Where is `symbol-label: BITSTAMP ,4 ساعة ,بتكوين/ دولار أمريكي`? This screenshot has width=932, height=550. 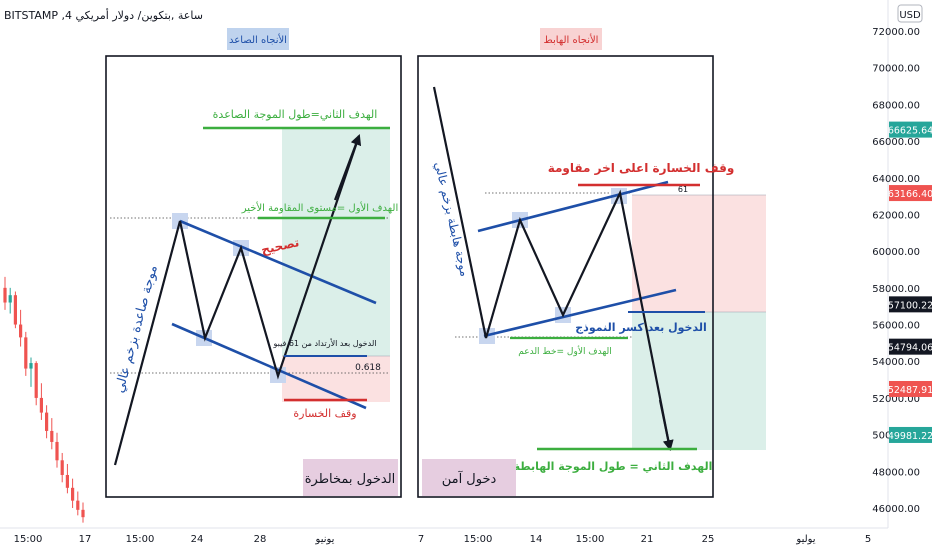
symbol-label: BITSTAMP ,4 ساعة ,بتكوين/ دولار أمريكي is located at coordinates (103, 15).